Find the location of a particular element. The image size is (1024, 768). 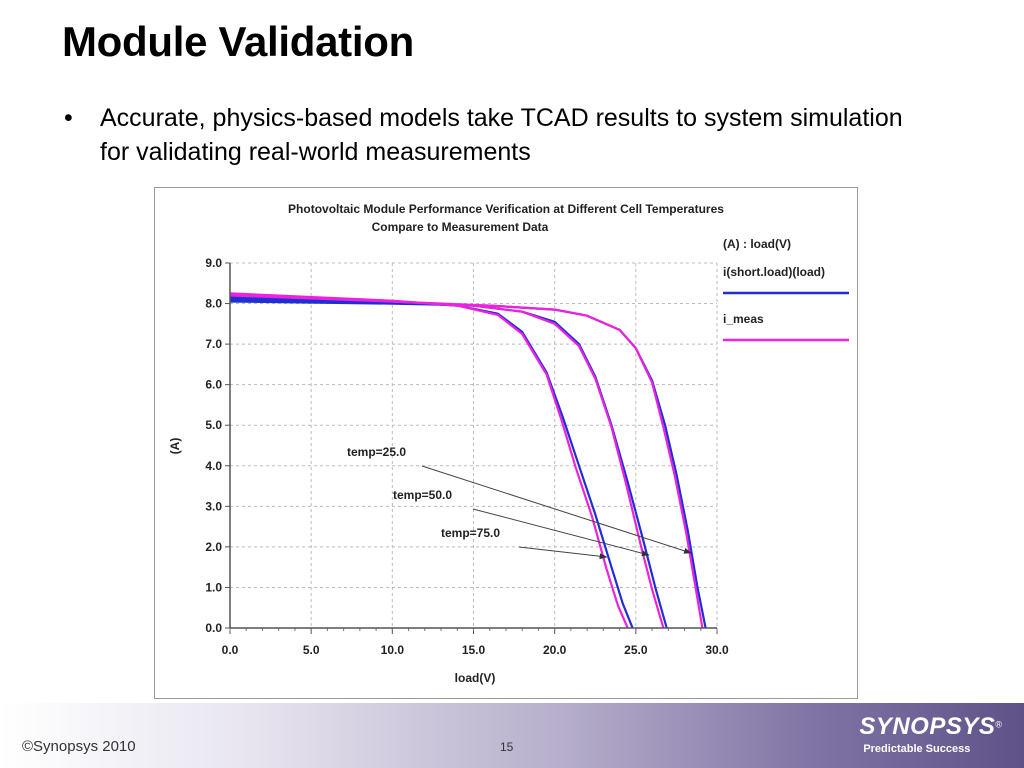

legend-heading: (A) : load(V) is located at coordinates (757, 244).